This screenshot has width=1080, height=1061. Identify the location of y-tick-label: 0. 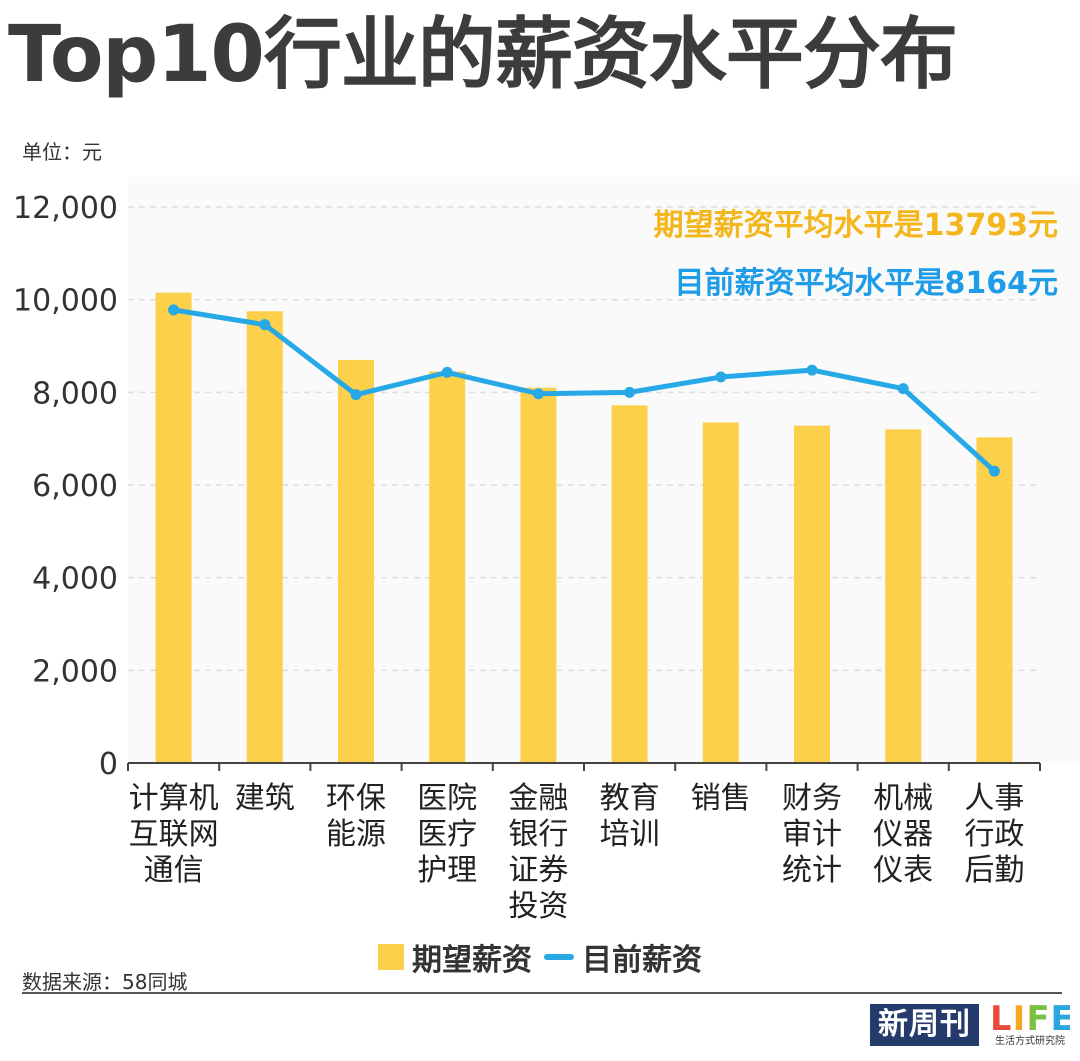
(108, 764).